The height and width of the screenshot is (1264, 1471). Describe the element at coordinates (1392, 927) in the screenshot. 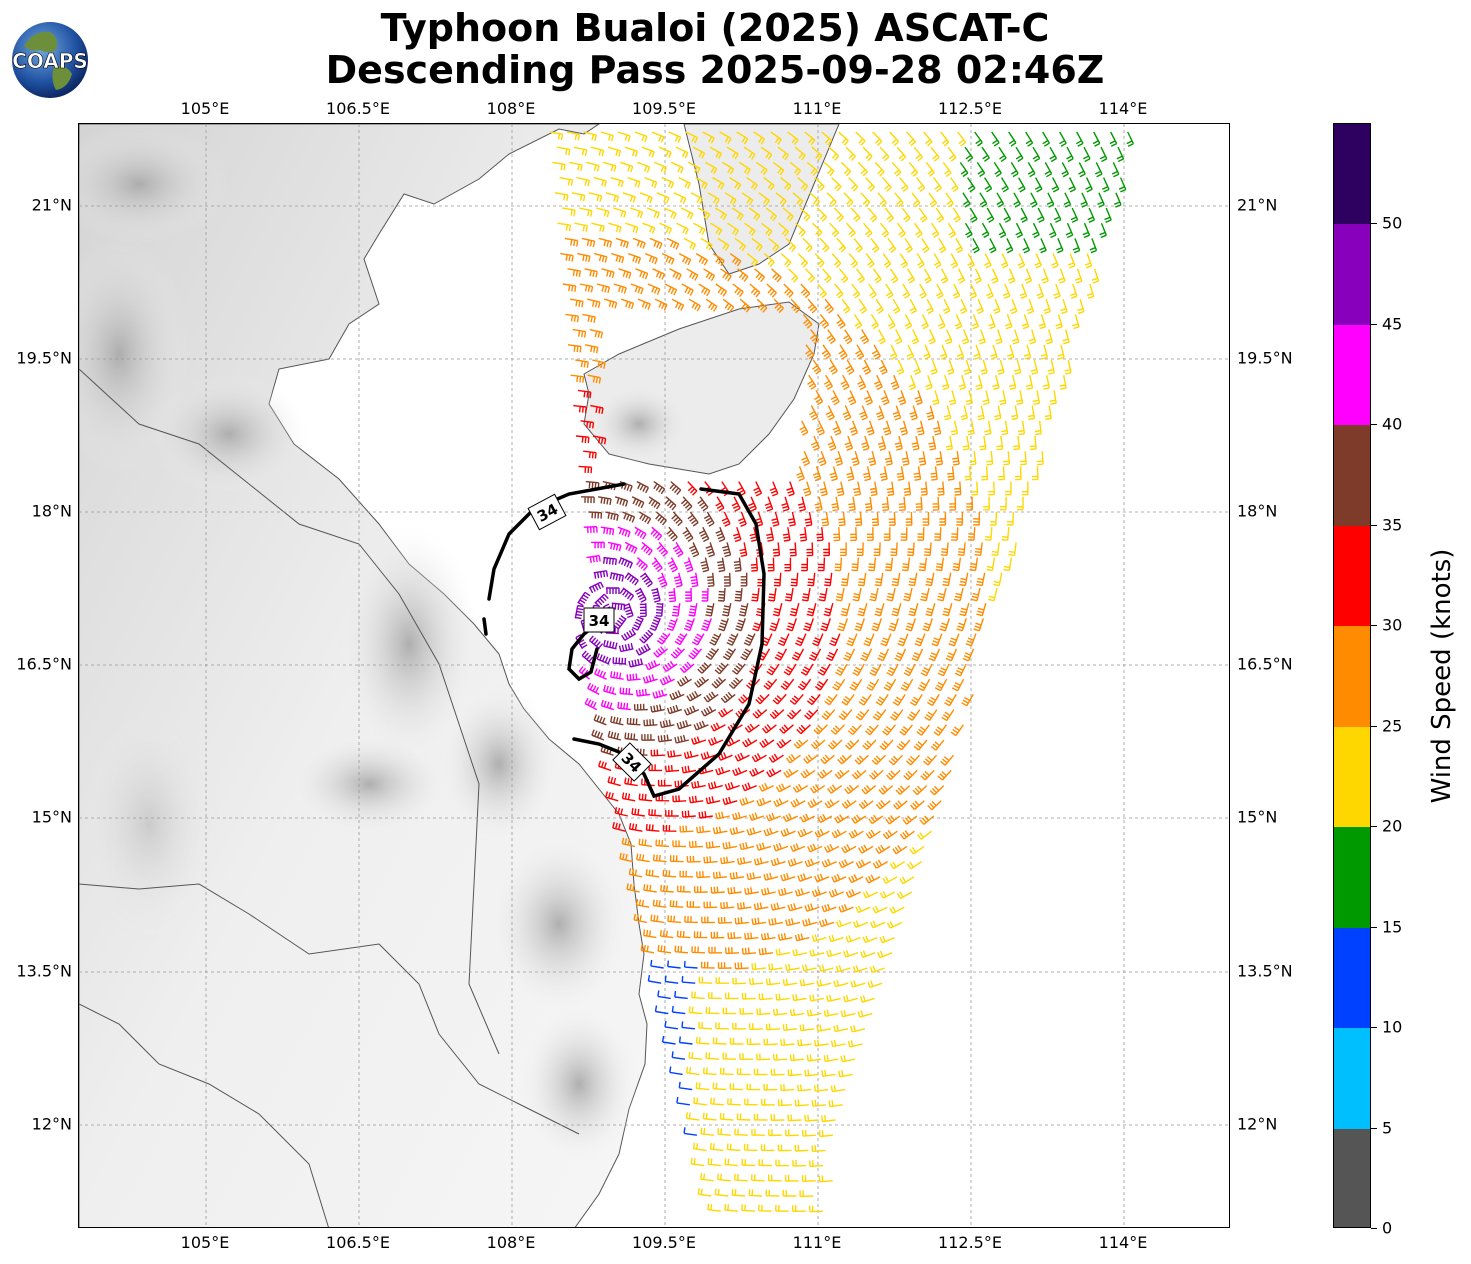

I see `colorbar-tick-label: 15` at that location.